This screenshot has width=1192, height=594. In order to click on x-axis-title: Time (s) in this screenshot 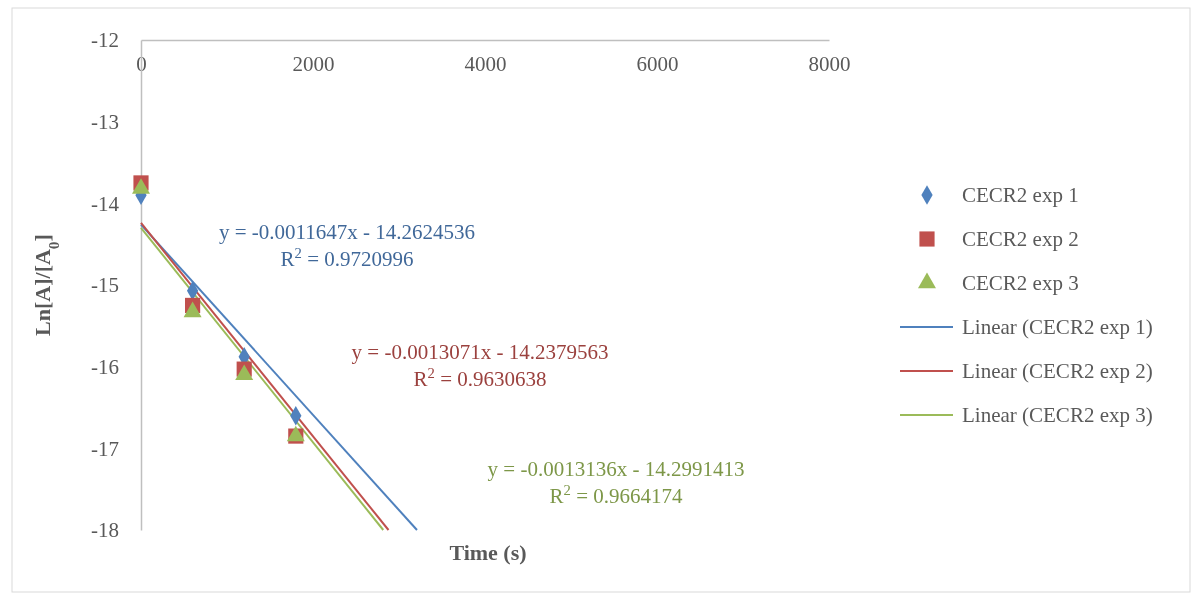, I will do `click(488, 552)`.